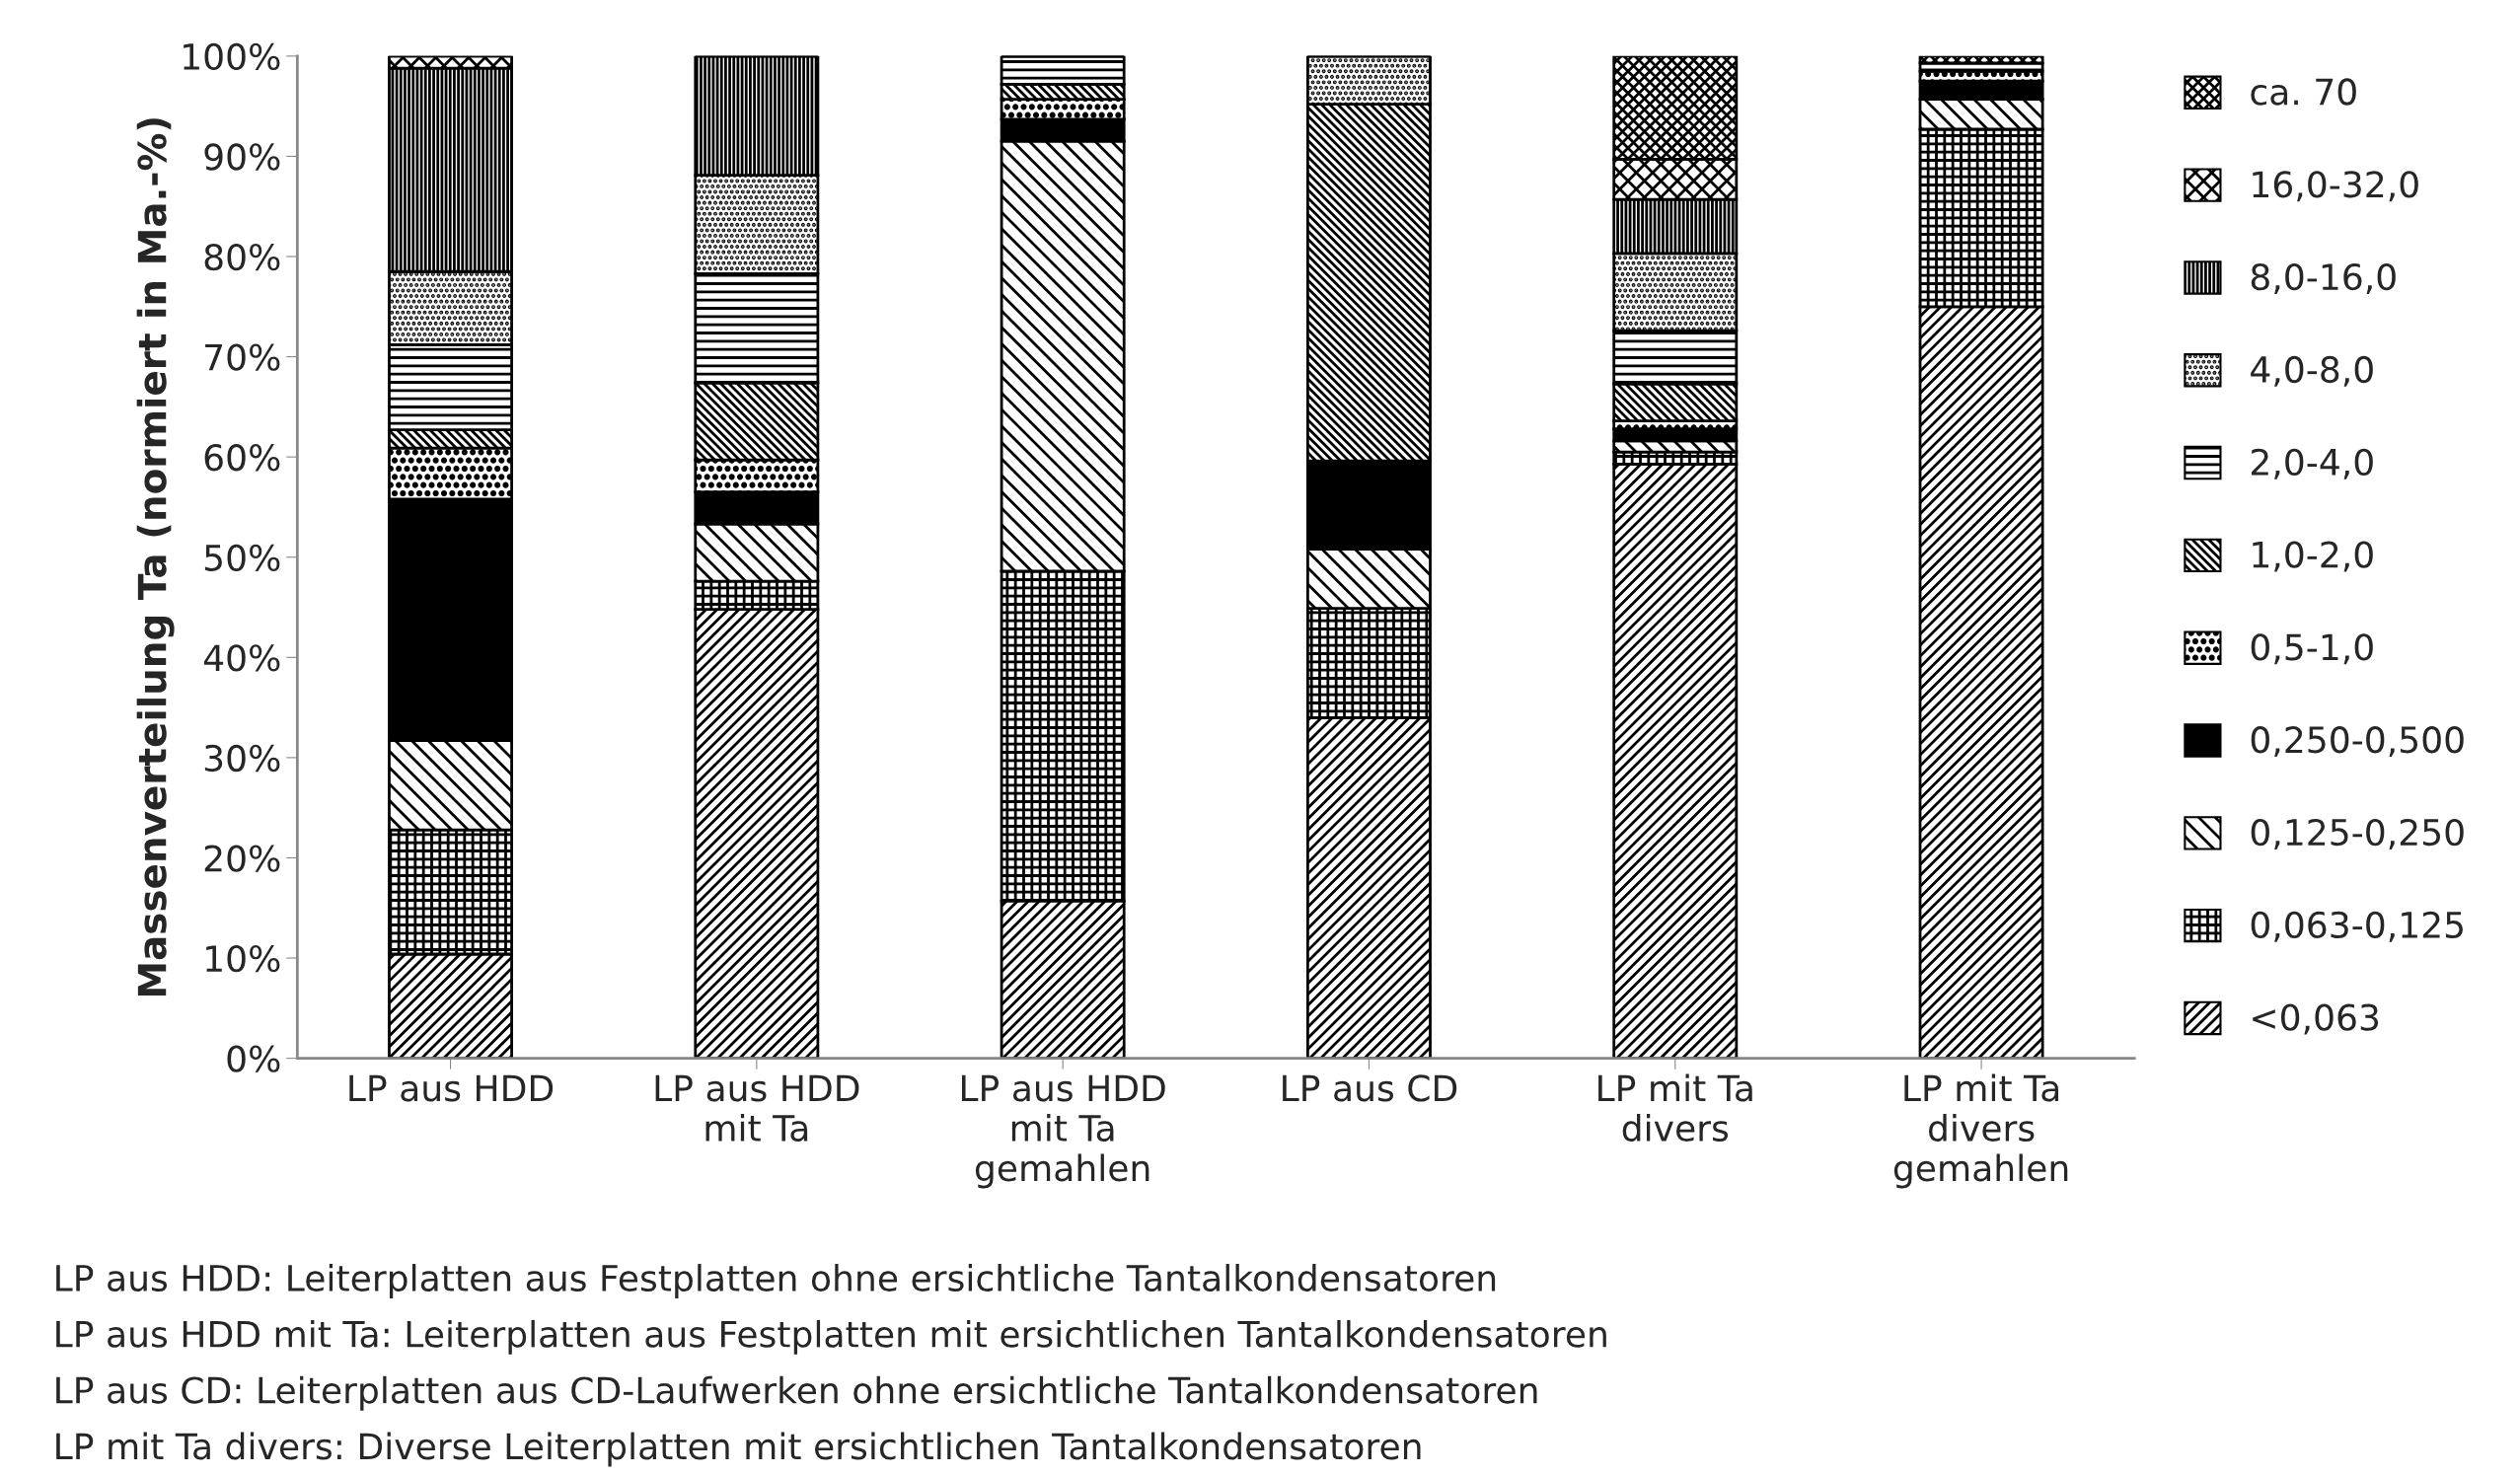  What do you see at coordinates (796, 1393) in the screenshot?
I see `text: LP aus CD: Leiterplatten aus CD-Laufwerken ohne ersichtliche Tantalkondensatoren` at bounding box center [796, 1393].